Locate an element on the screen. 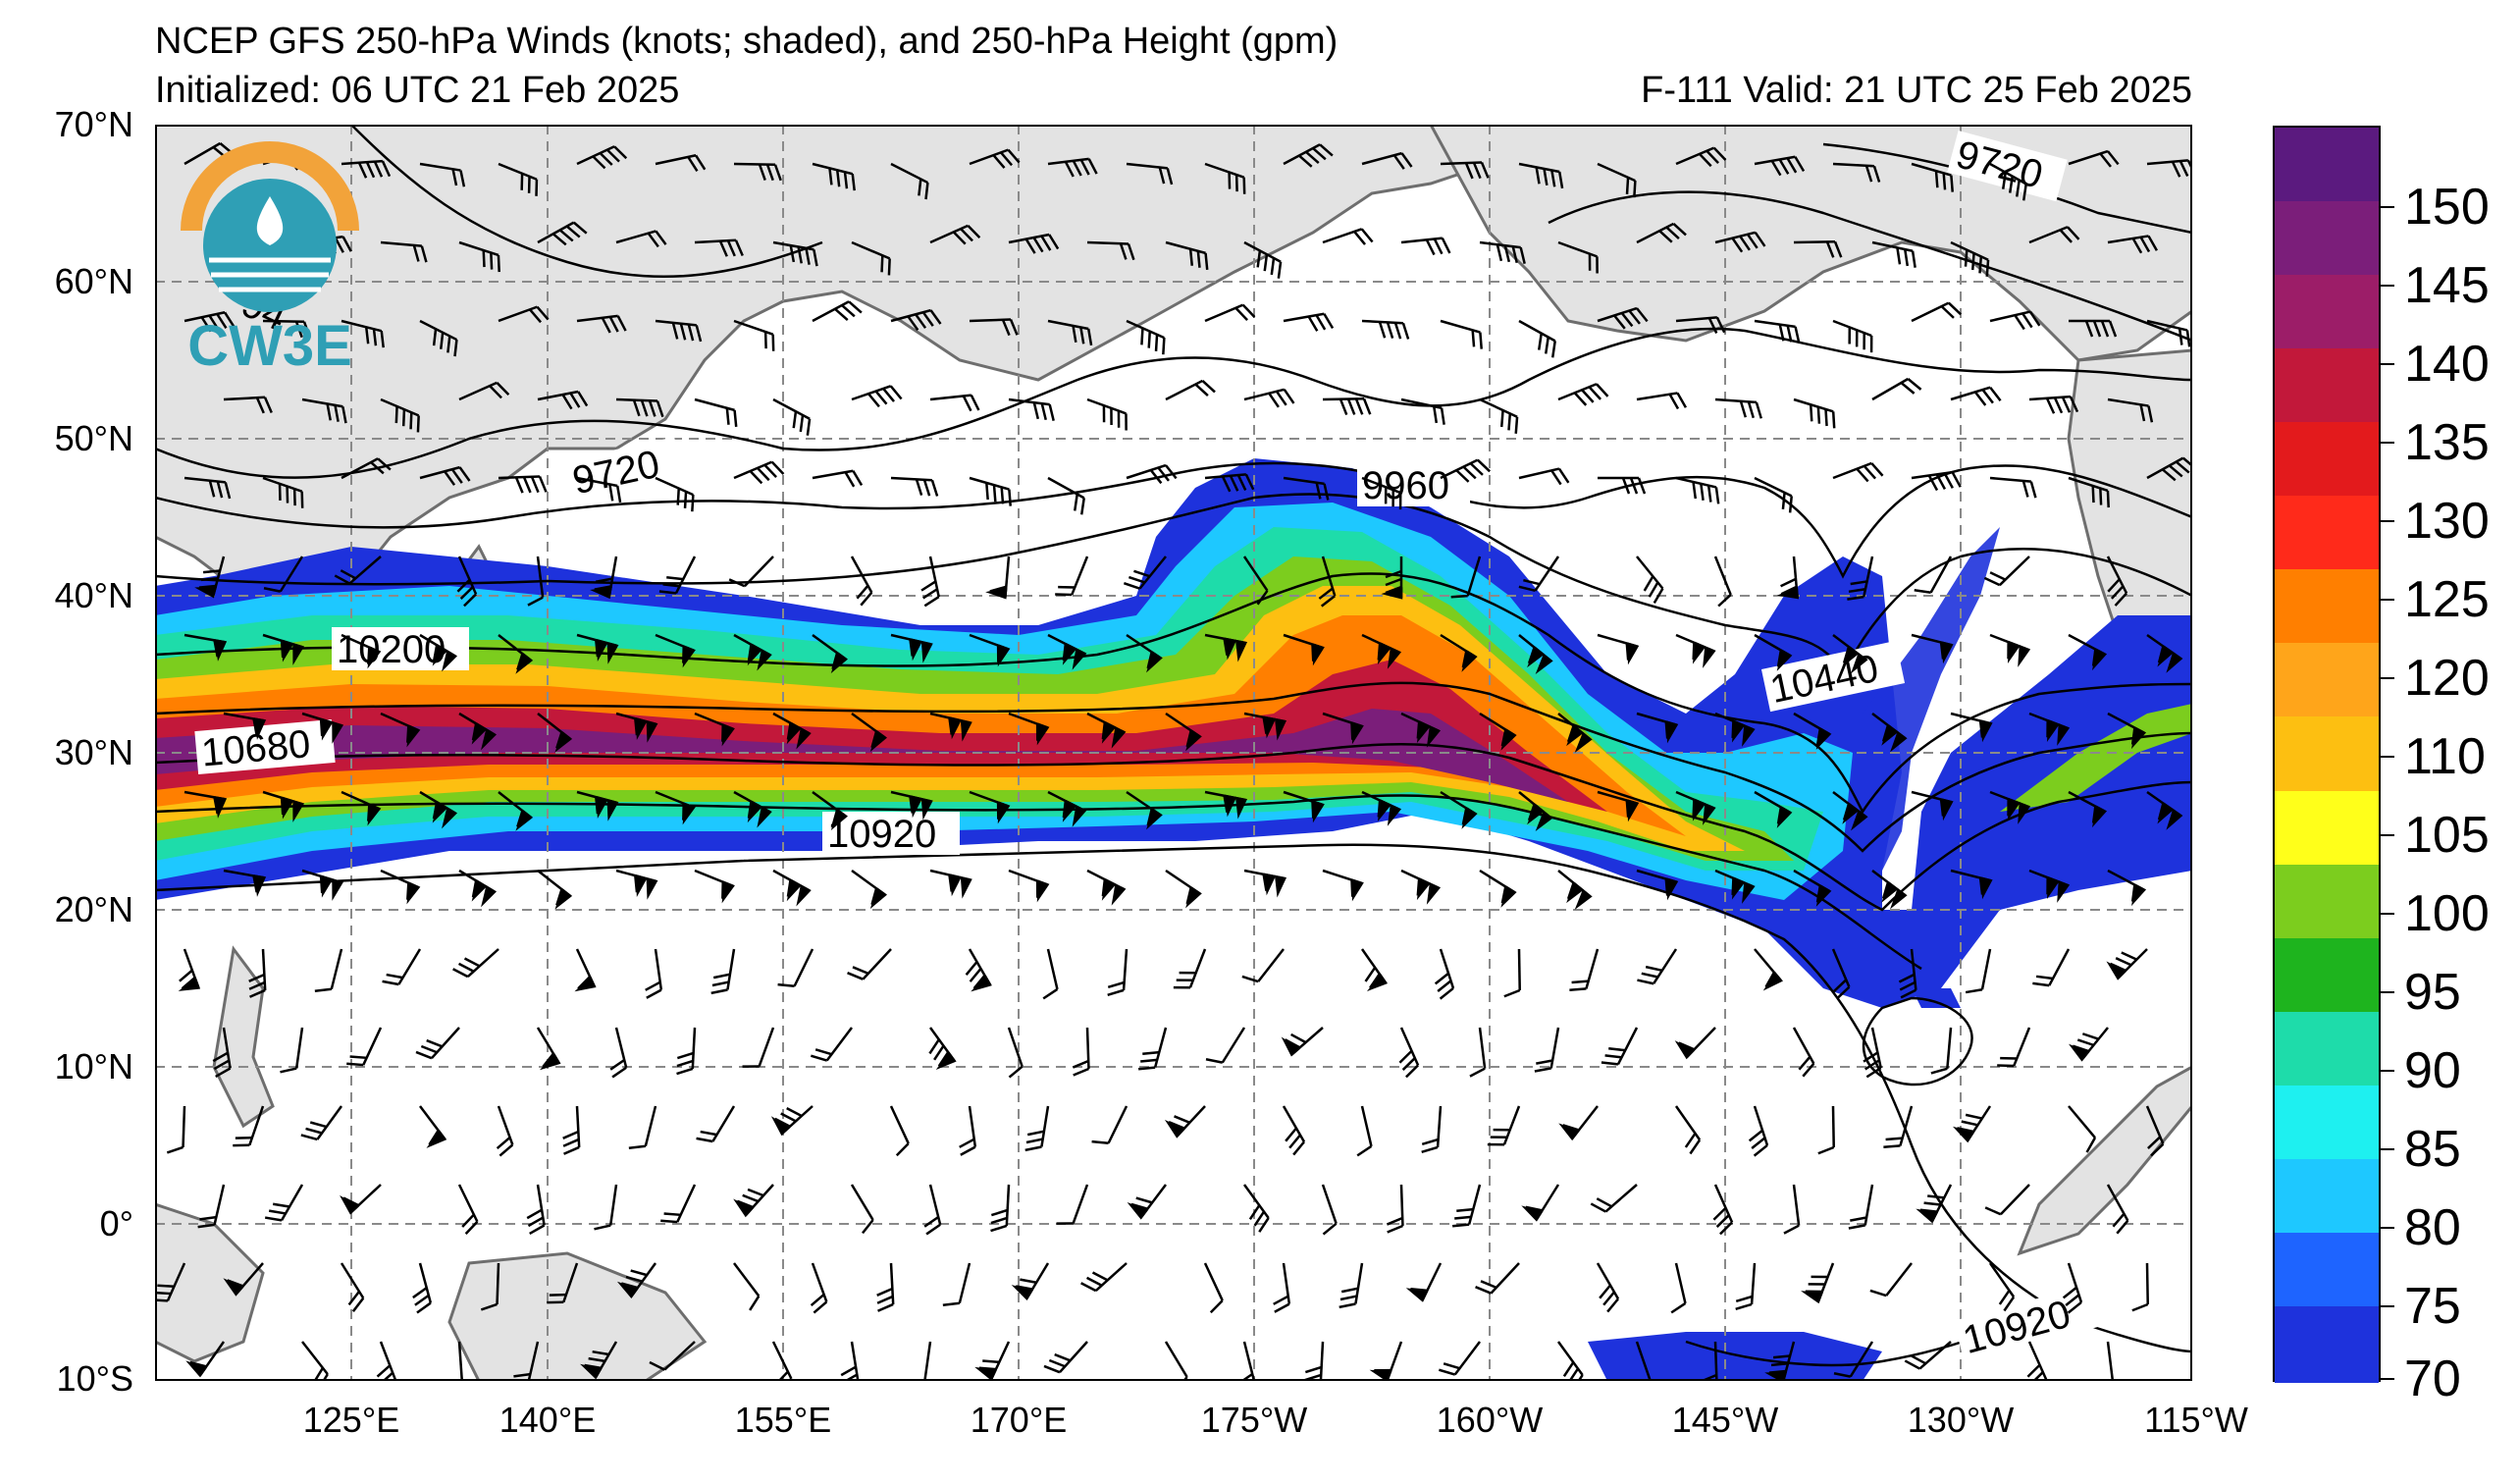 This screenshot has height=1483, width=2520. lon-label-125e: 125°E is located at coordinates (351, 1420).